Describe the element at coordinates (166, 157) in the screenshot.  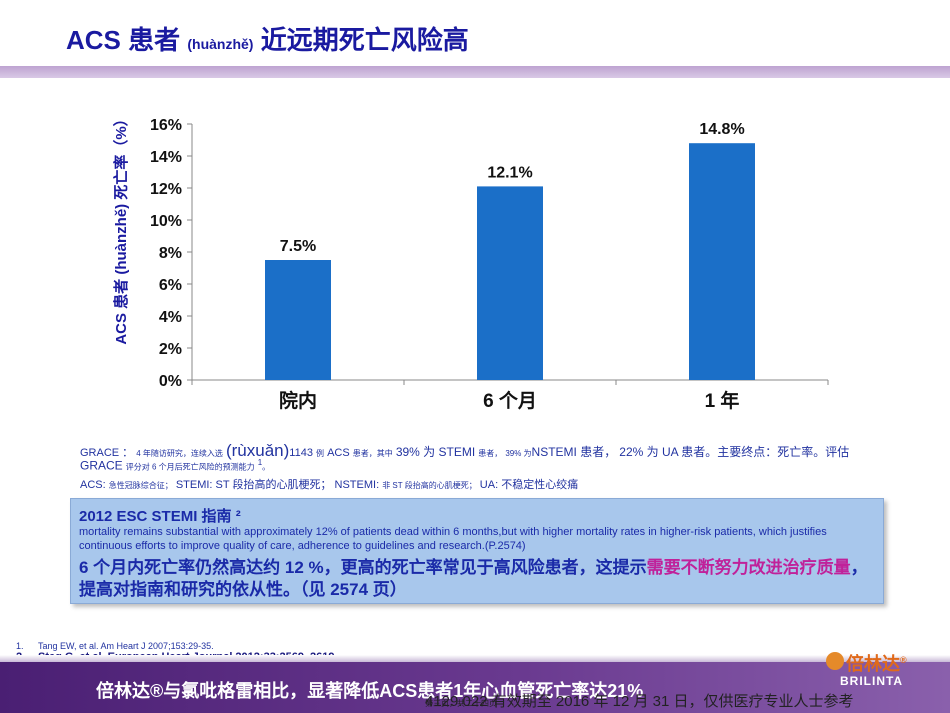
I see `y-tick-label: 14%` at that location.